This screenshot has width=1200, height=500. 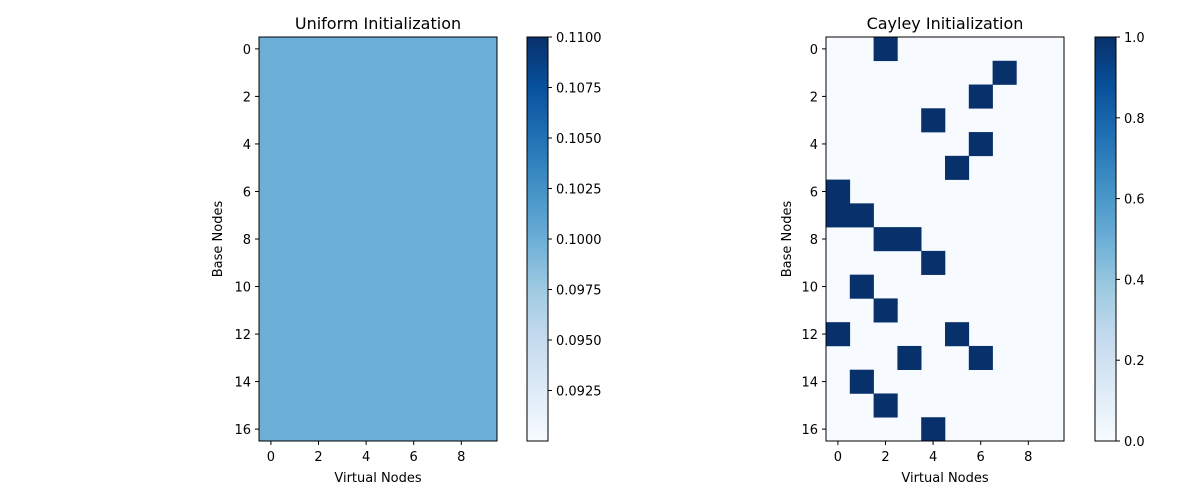 What do you see at coordinates (809, 383) in the screenshot?
I see `cayley-y-tick-label: 14` at bounding box center [809, 383].